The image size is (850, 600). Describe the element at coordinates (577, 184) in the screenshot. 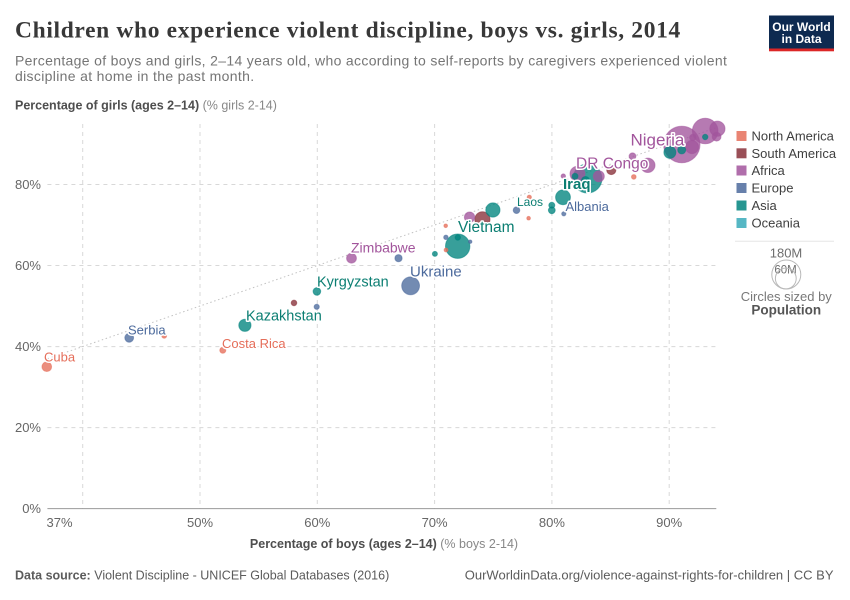

I see `svg-text: Iraq` at that location.